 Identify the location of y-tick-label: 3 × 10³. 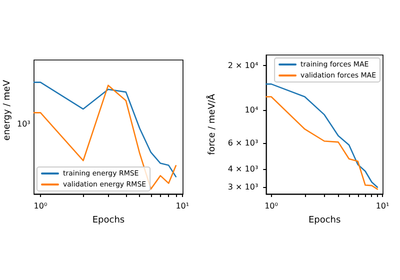
(243, 187).